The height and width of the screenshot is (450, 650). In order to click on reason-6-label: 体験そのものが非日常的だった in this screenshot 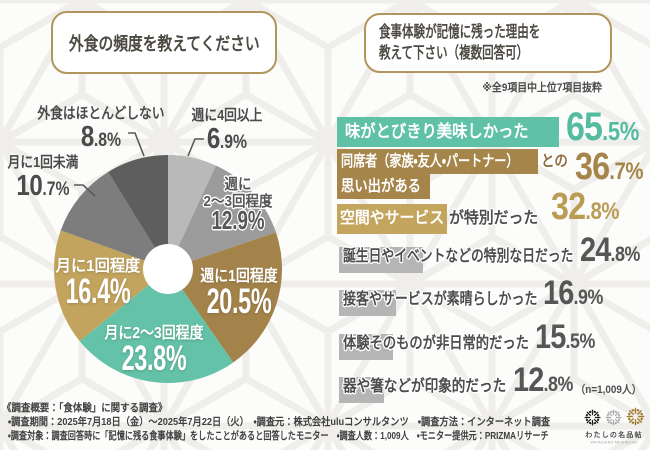, I will do `click(433, 344)`.